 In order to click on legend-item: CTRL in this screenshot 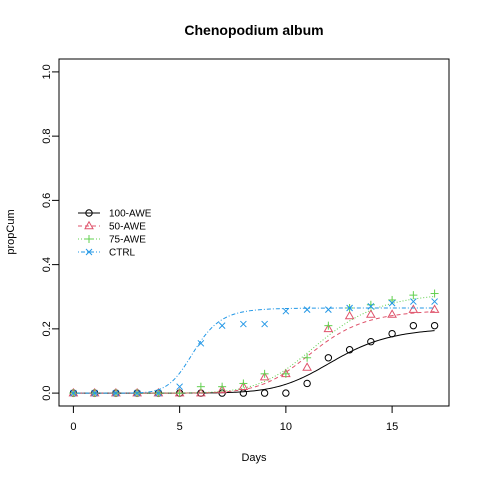, I will do `click(107, 253)`.